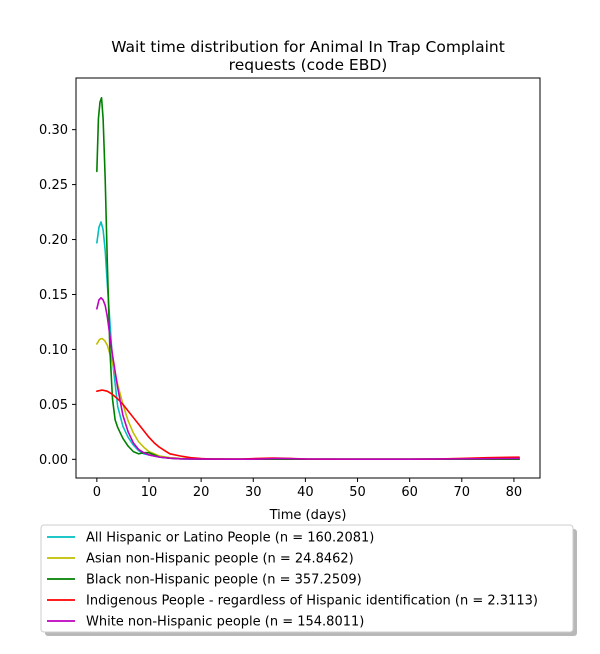  I want to click on legend-entry-label: White non-Hispanic people (n = 154.8011), so click(225, 622).